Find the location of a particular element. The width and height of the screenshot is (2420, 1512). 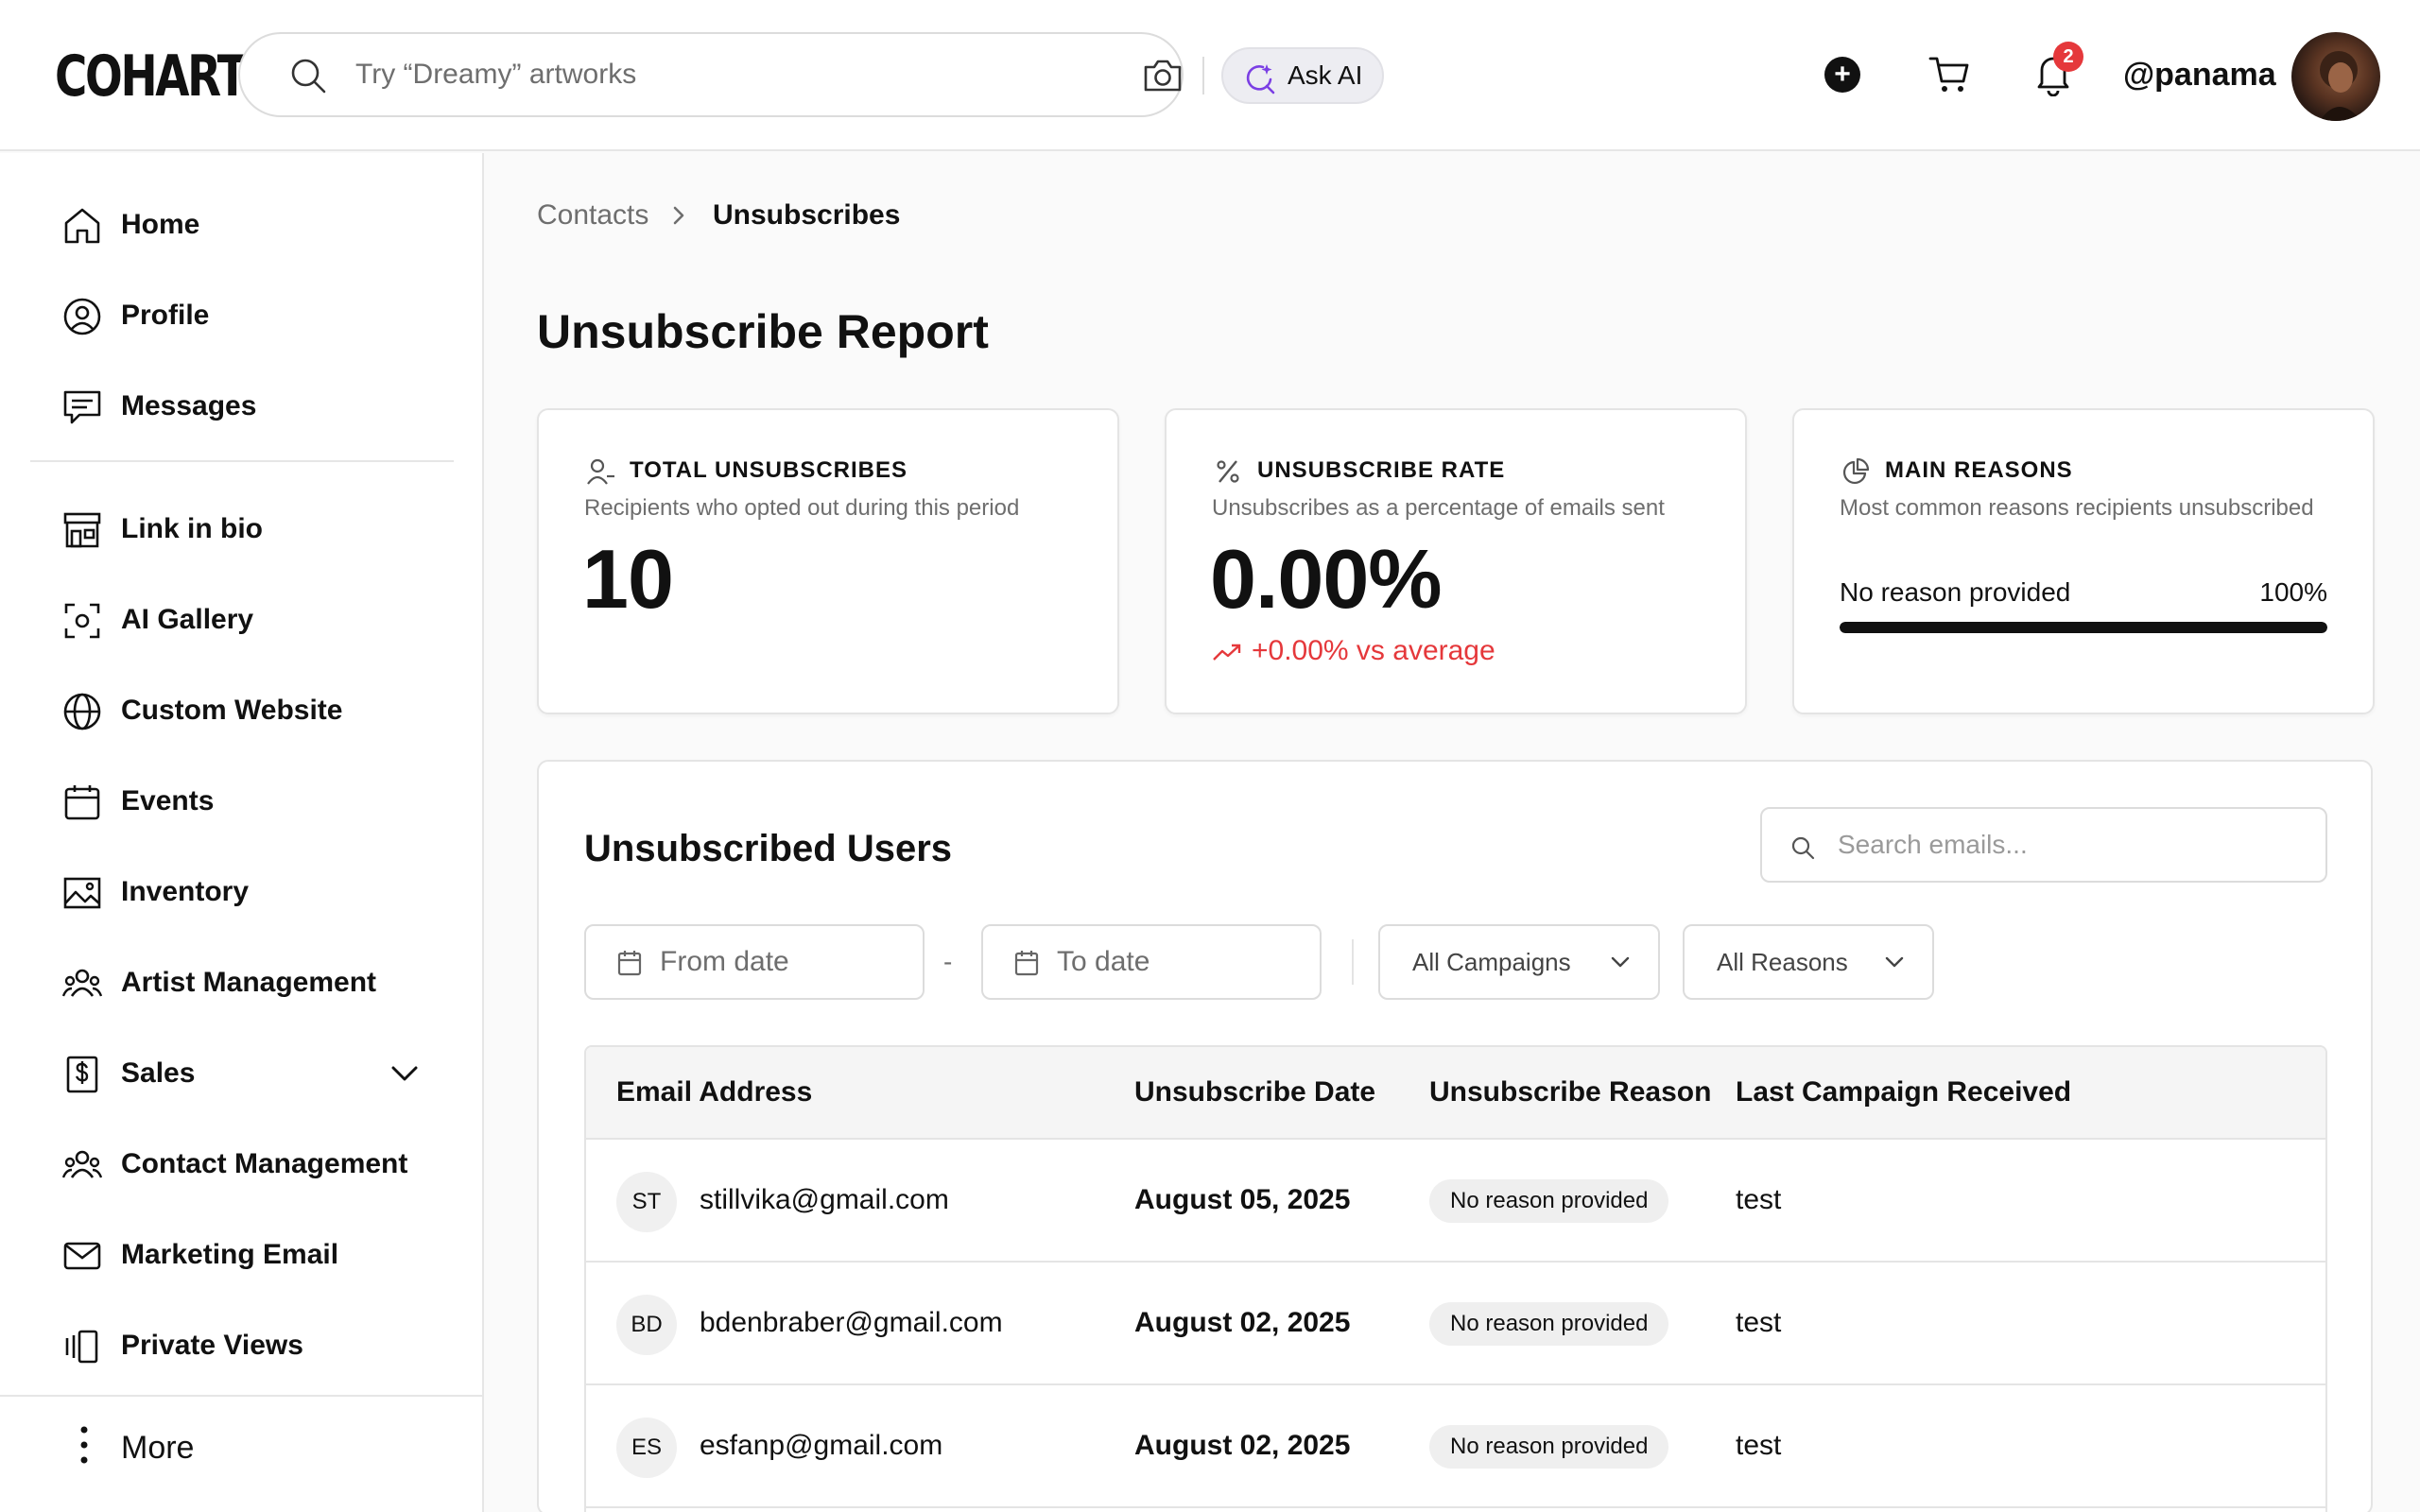

sidebar-item-label: Sales is located at coordinates (158, 1073).